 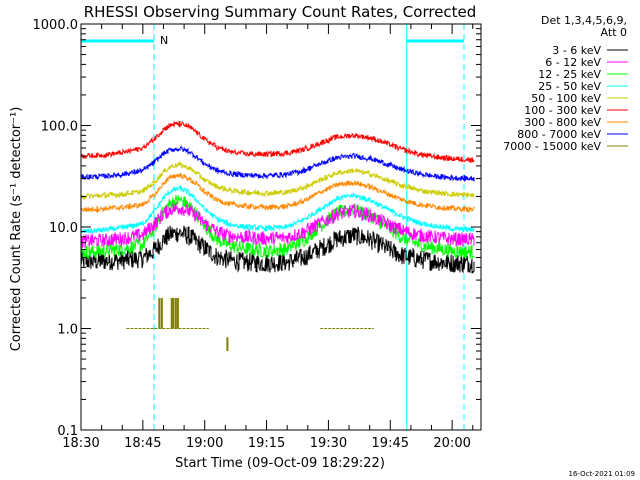 I want to click on x-tick-label: 19:15, so click(x=266, y=443).